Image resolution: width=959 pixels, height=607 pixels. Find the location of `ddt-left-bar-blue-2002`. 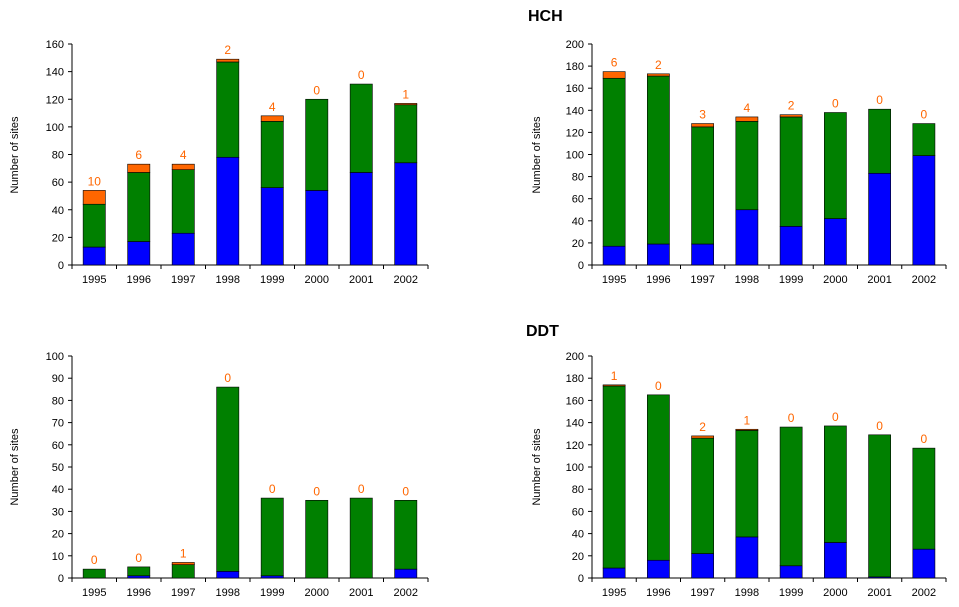

ddt-left-bar-blue-2002 is located at coordinates (406, 573).